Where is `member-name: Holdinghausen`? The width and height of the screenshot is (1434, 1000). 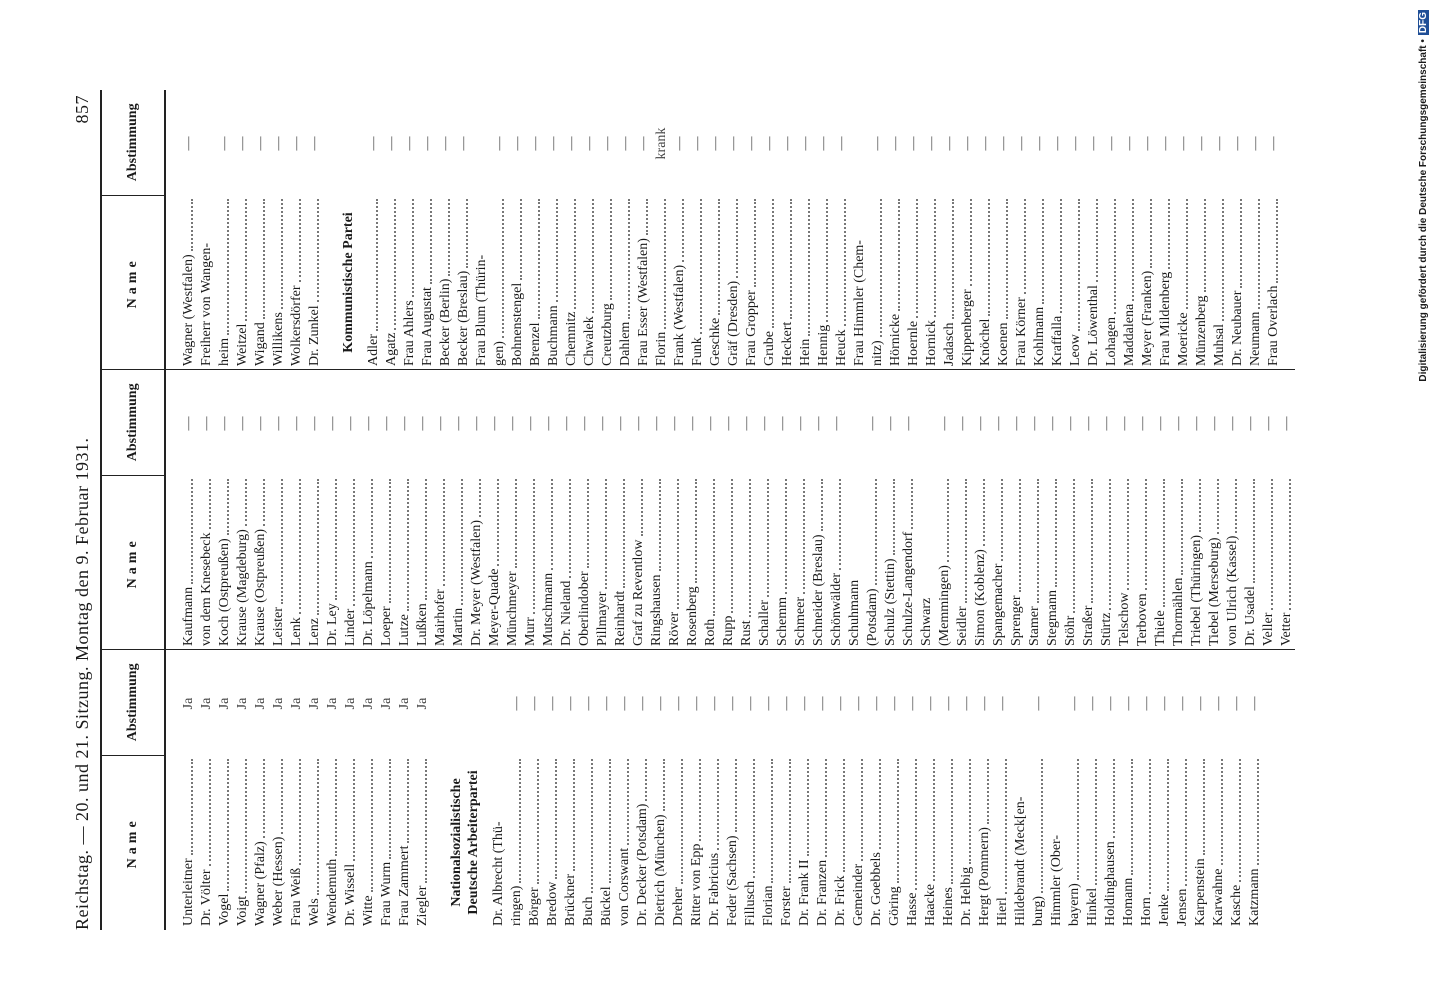 member-name: Holdinghausen is located at coordinates (1110, 883).